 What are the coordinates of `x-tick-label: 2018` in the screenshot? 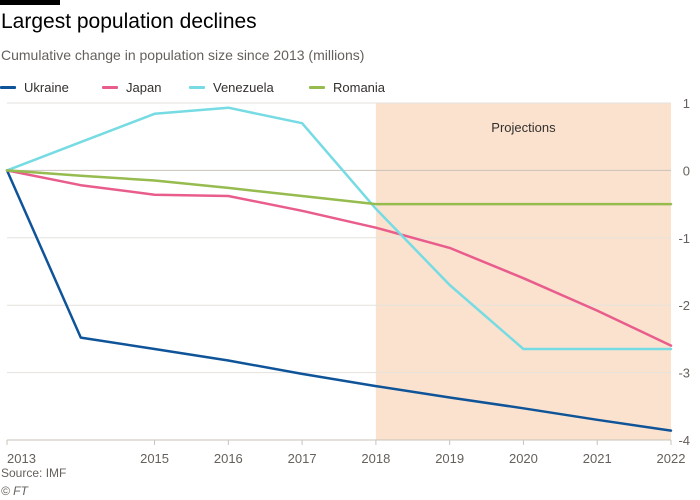 It's located at (375, 458).